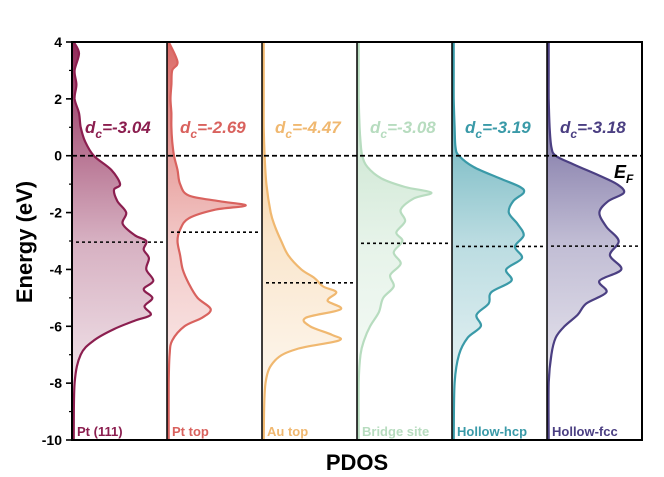  What do you see at coordinates (190, 431) in the screenshot?
I see `panel-label-2: Pt top` at bounding box center [190, 431].